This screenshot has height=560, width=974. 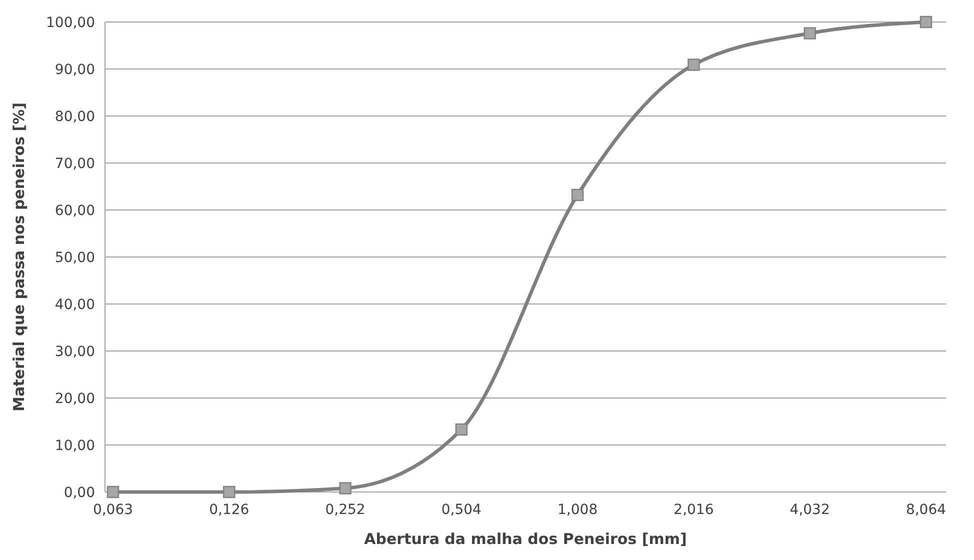 What do you see at coordinates (74, 446) in the screenshot?
I see `y-tick-label: 10,00` at bounding box center [74, 446].